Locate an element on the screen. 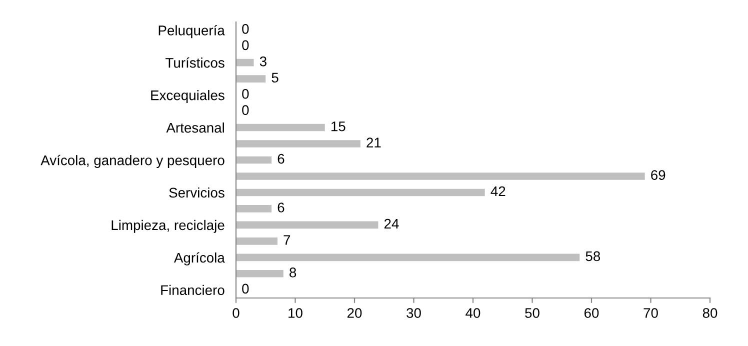 The height and width of the screenshot is (346, 748). y-tick-label: Peluquería is located at coordinates (191, 31).